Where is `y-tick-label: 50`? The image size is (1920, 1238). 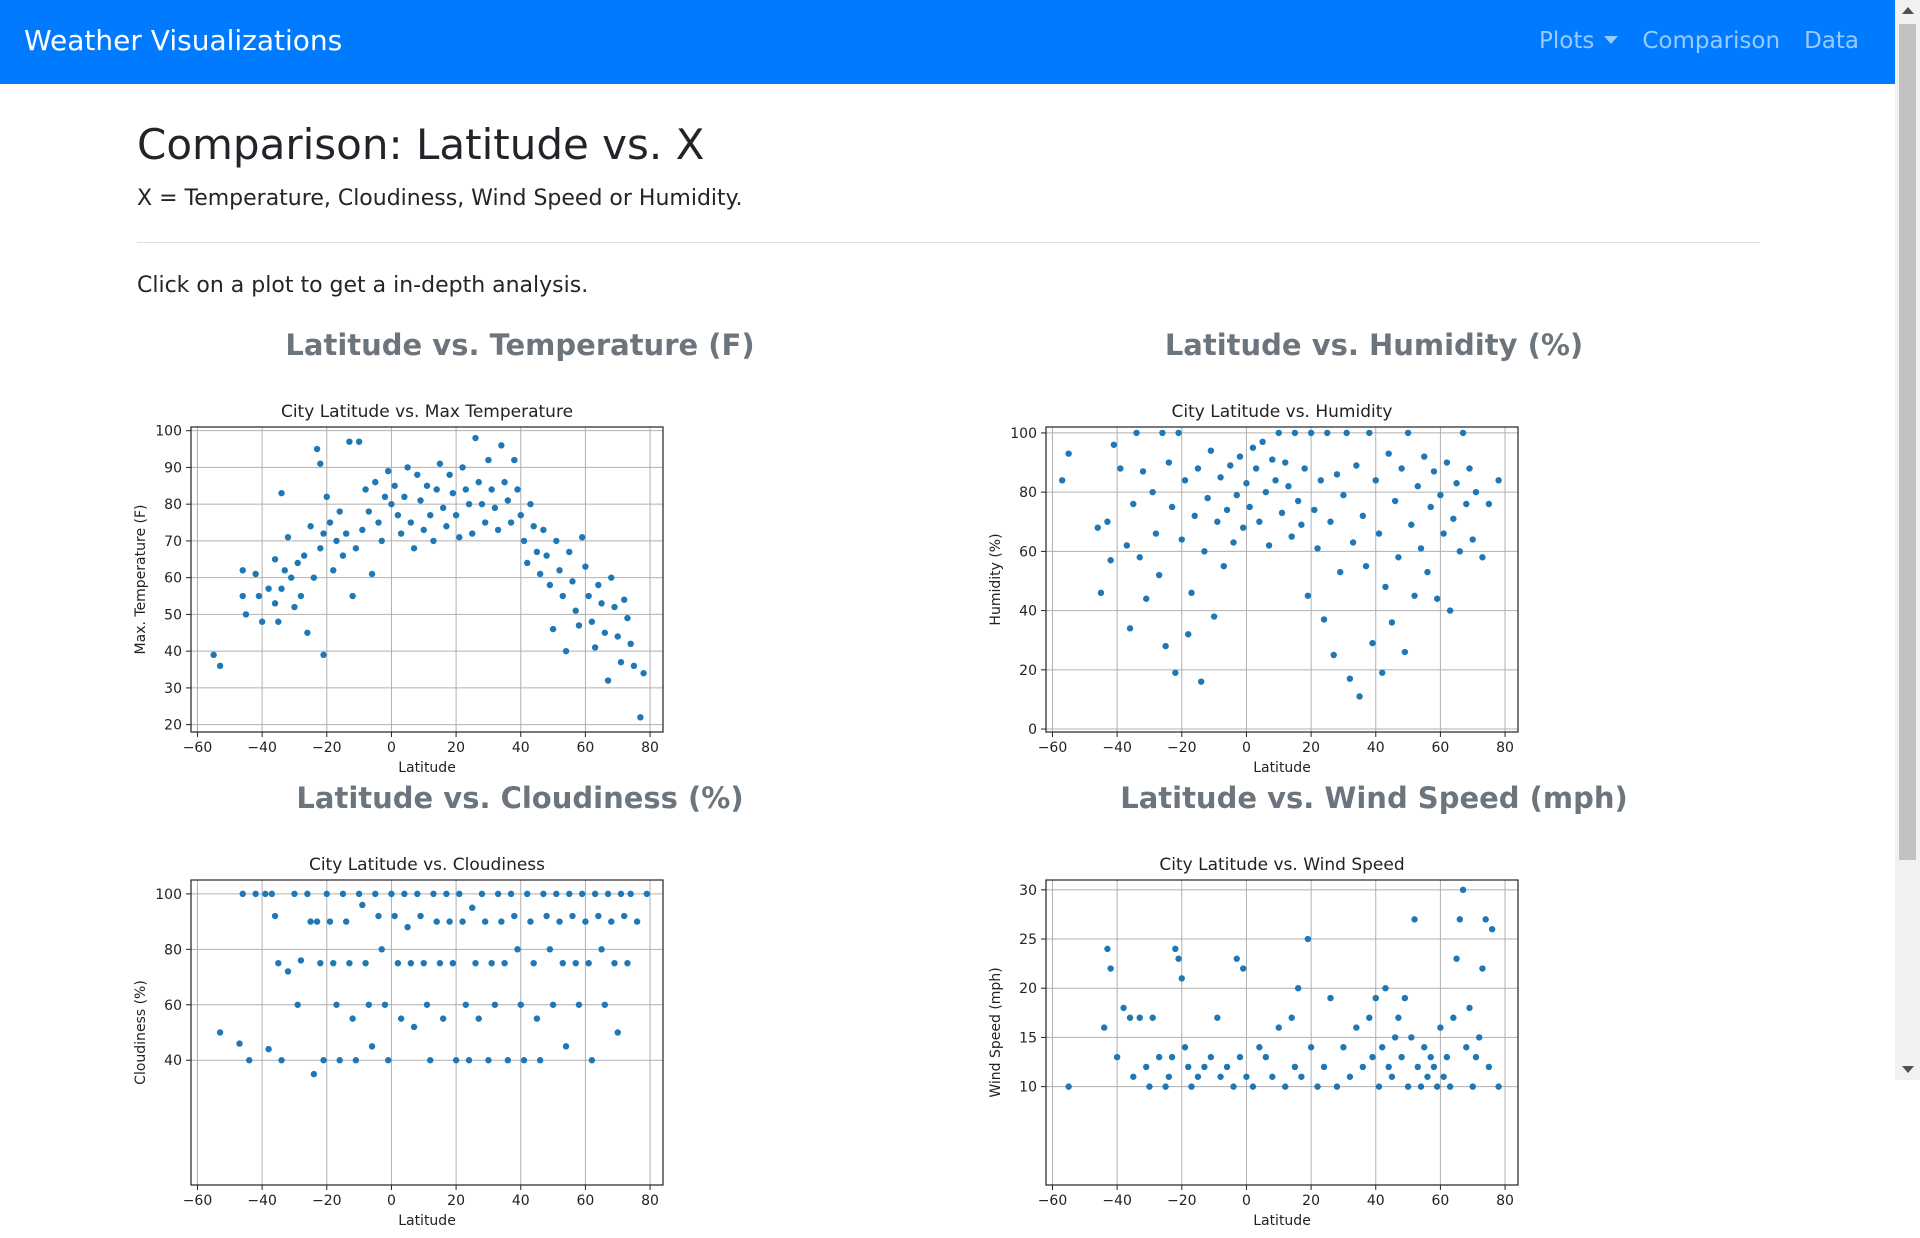 y-tick-label: 50 is located at coordinates (173, 615).